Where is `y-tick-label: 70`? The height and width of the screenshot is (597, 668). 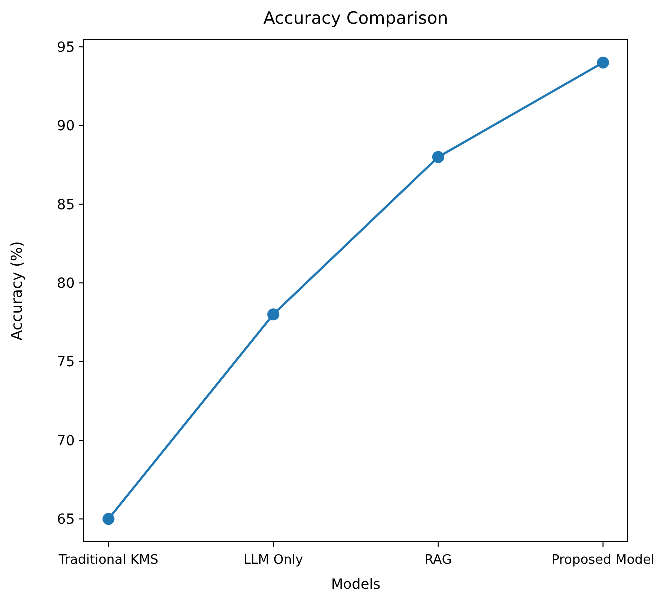
y-tick-label: 70 is located at coordinates (66, 441).